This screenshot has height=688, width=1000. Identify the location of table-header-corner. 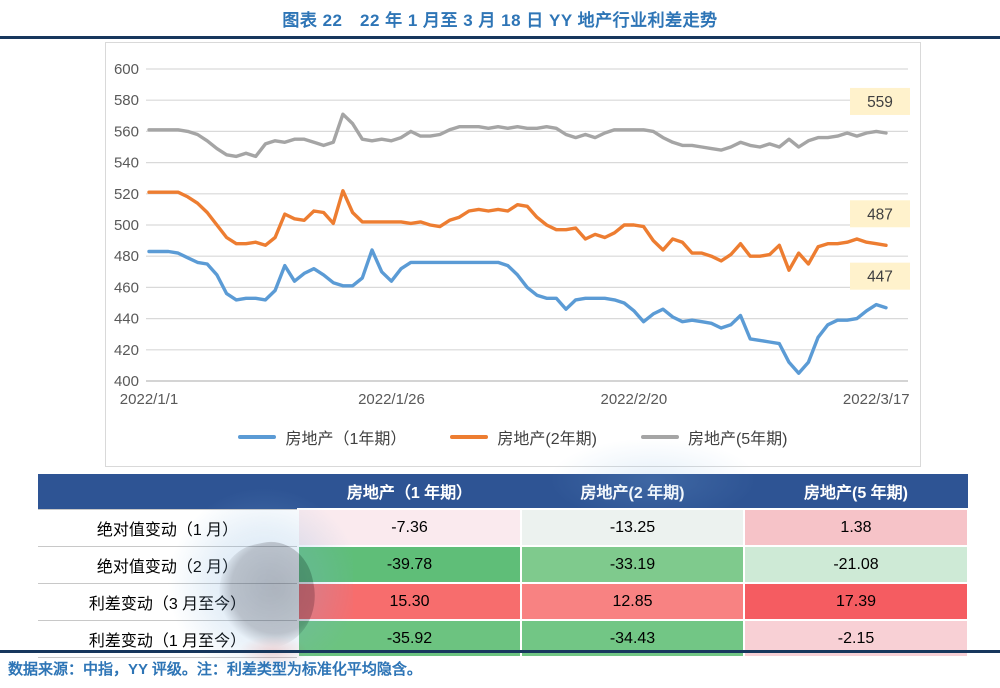
(168, 491).